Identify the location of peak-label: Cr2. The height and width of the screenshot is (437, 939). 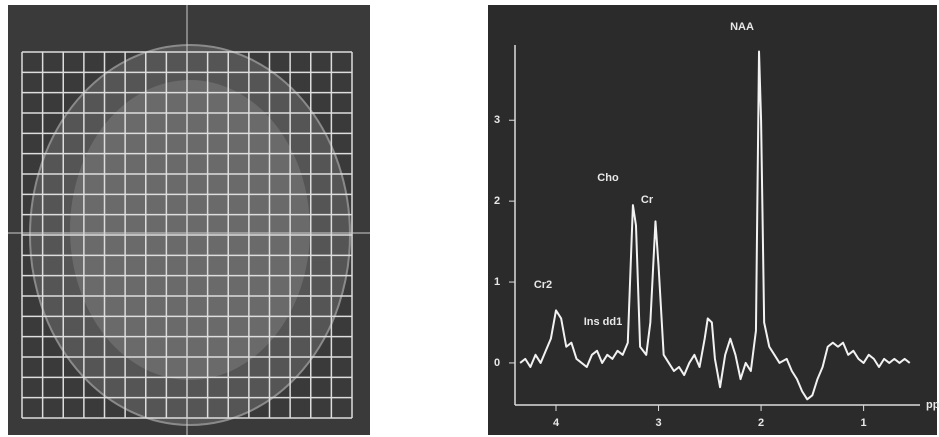
(543, 285).